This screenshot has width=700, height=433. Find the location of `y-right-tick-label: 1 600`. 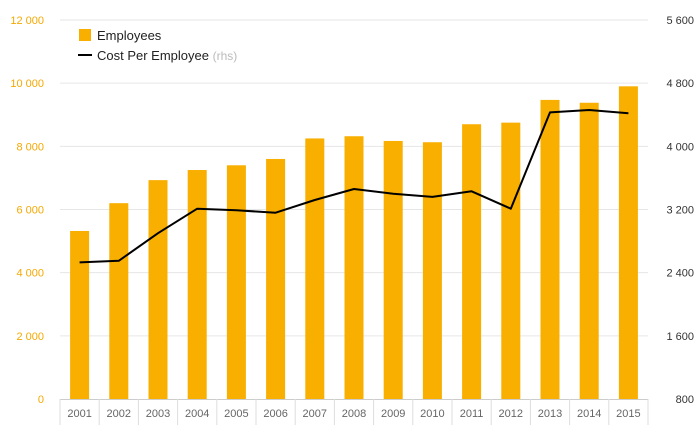

y-right-tick-label: 1 600 is located at coordinates (680, 337).